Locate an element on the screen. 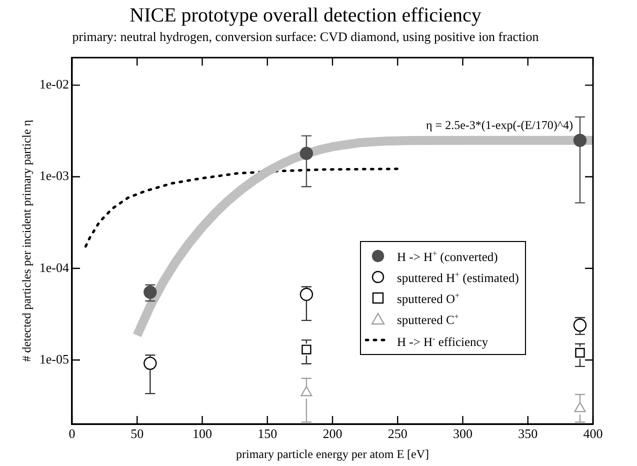  legend-label: sputtered H$^{+}$ (estimated) is located at coordinates (458, 278).